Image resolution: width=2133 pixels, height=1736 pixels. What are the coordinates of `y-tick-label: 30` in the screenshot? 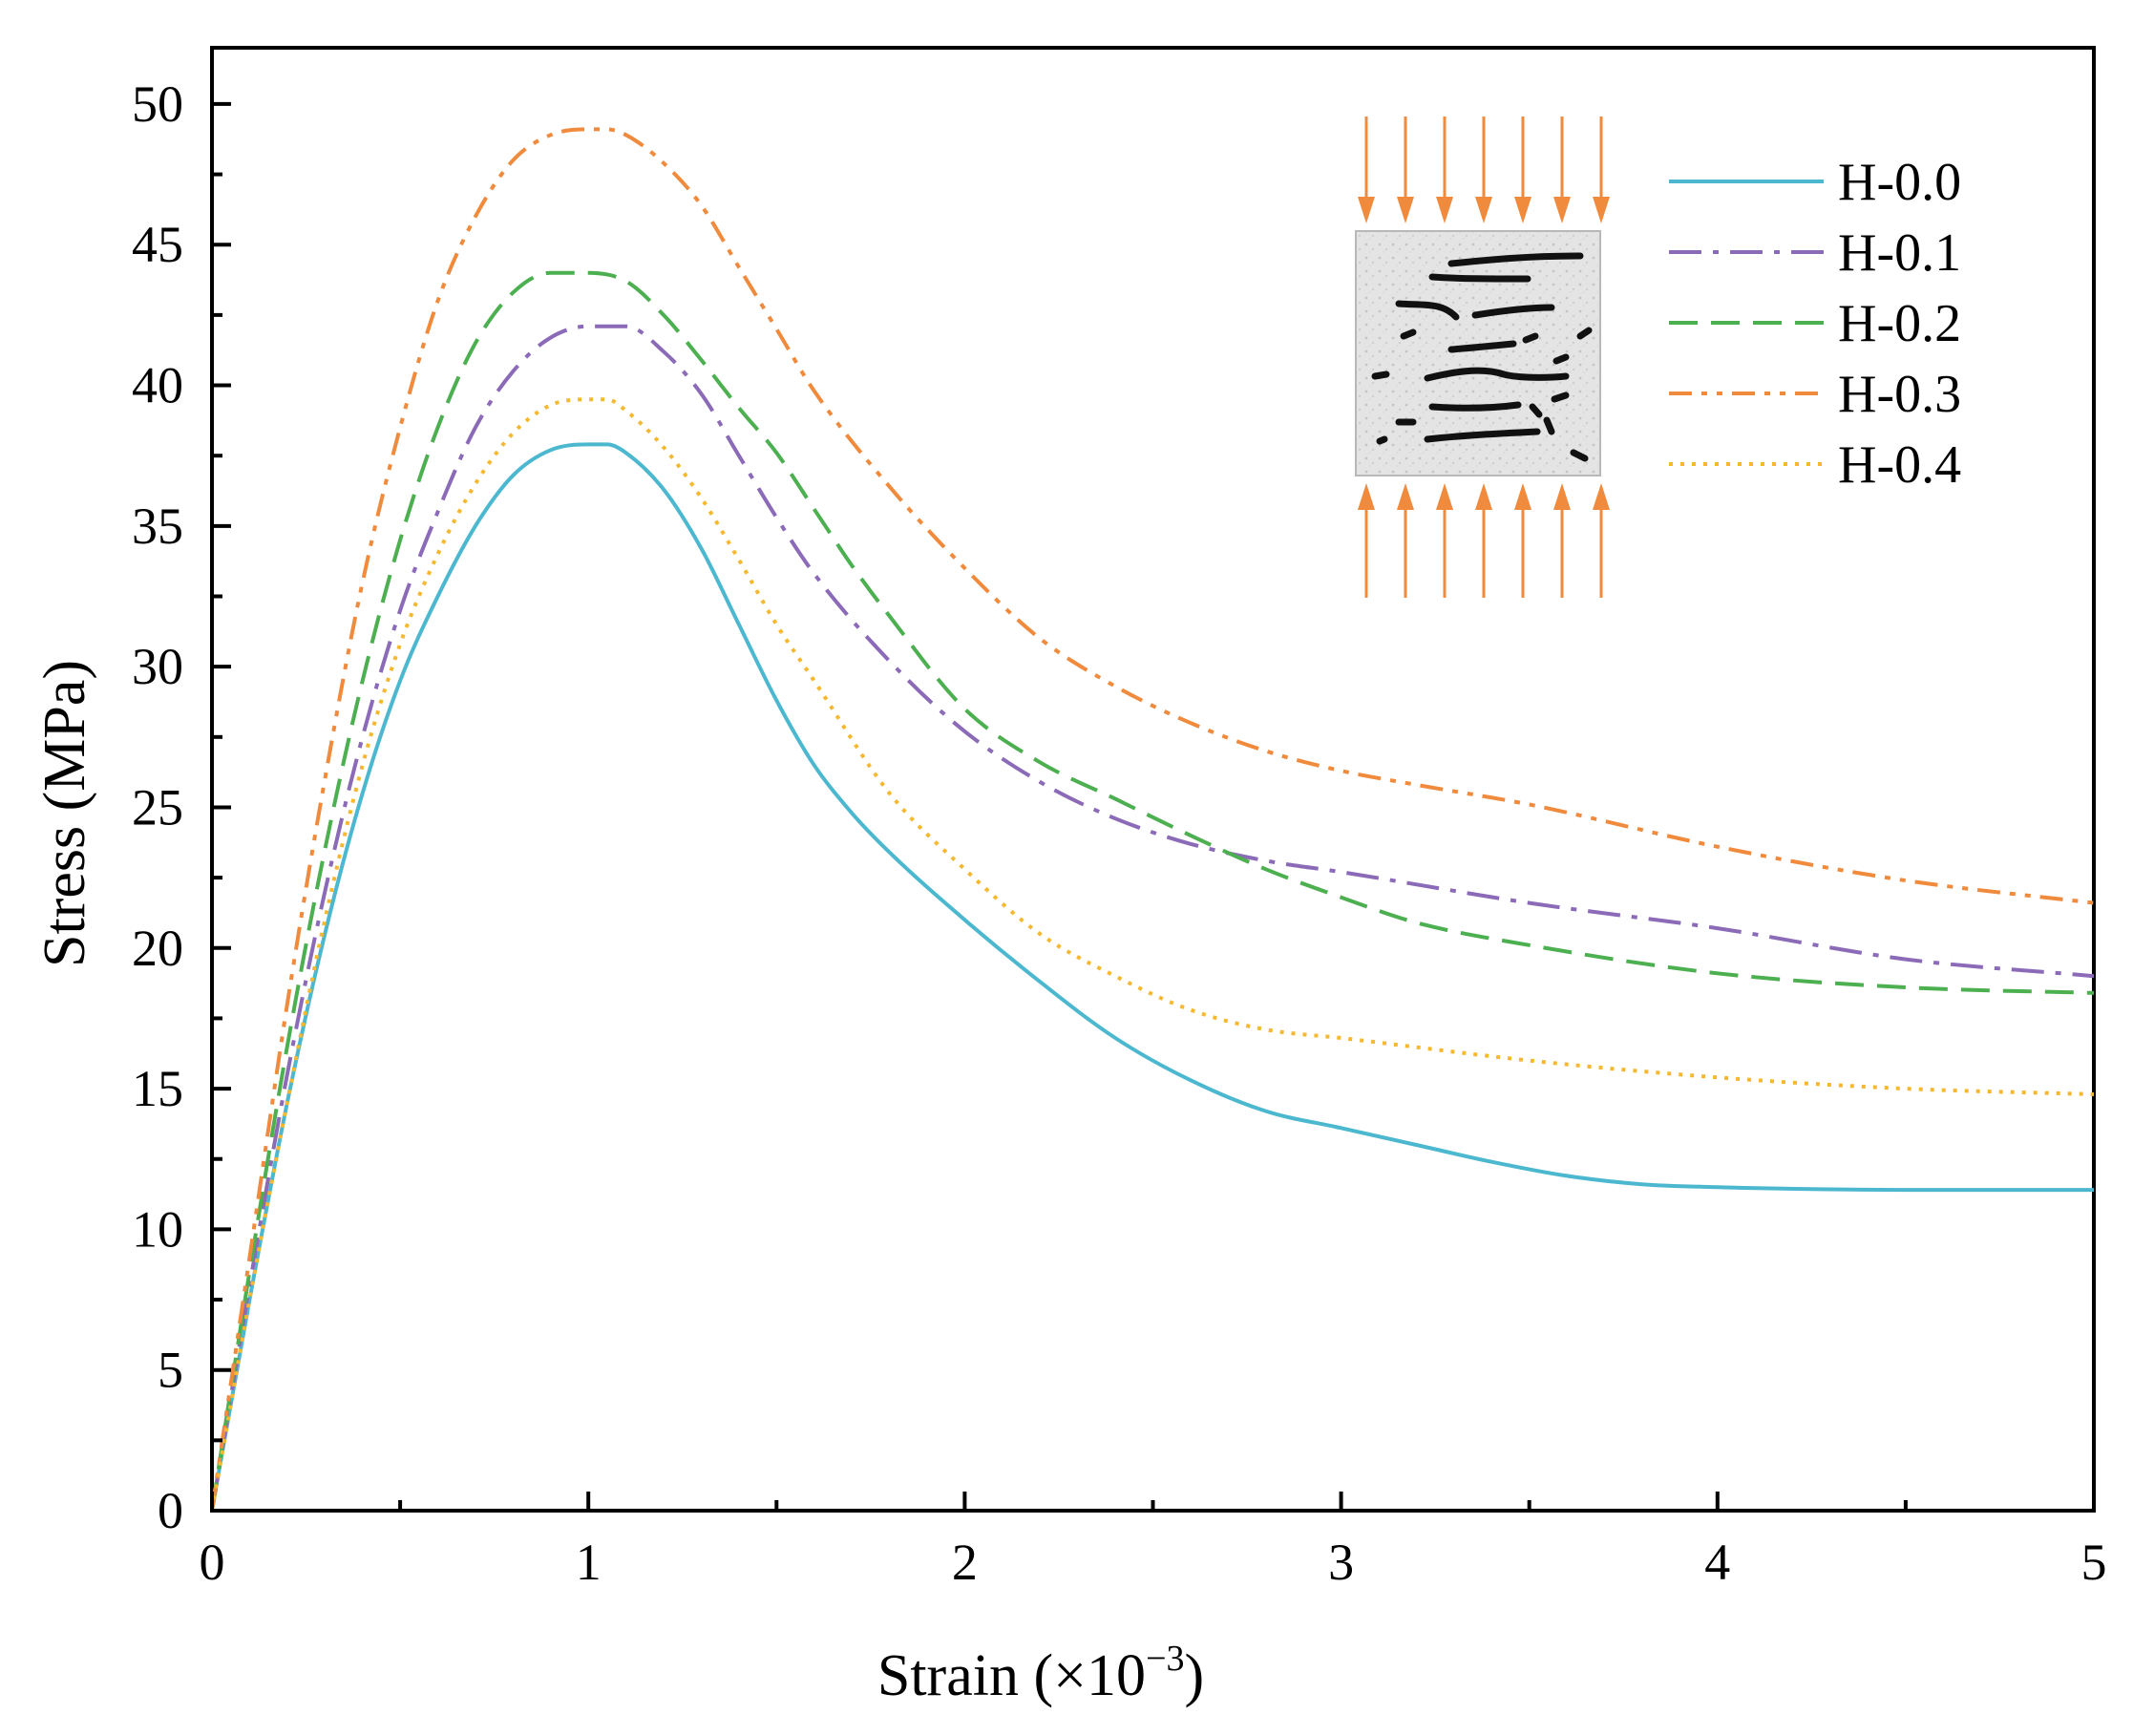 It's located at (157, 666).